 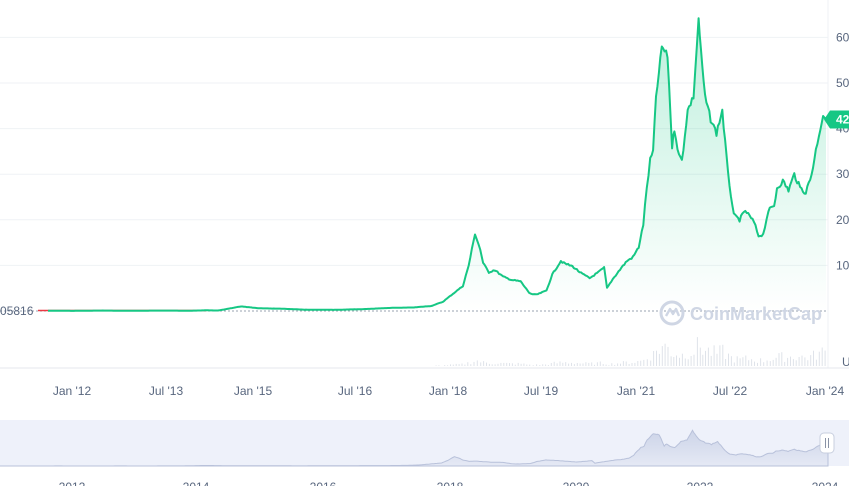 I want to click on navigator-tick-label: 2012, so click(x=72, y=483).